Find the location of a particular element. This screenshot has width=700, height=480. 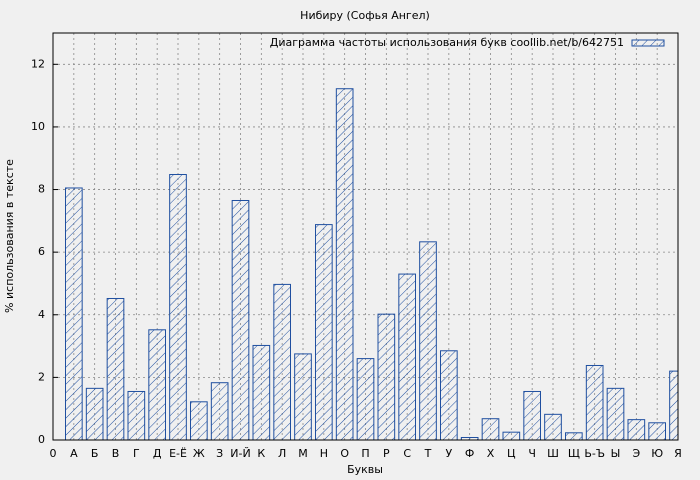

x-tick-label: С is located at coordinates (407, 453).